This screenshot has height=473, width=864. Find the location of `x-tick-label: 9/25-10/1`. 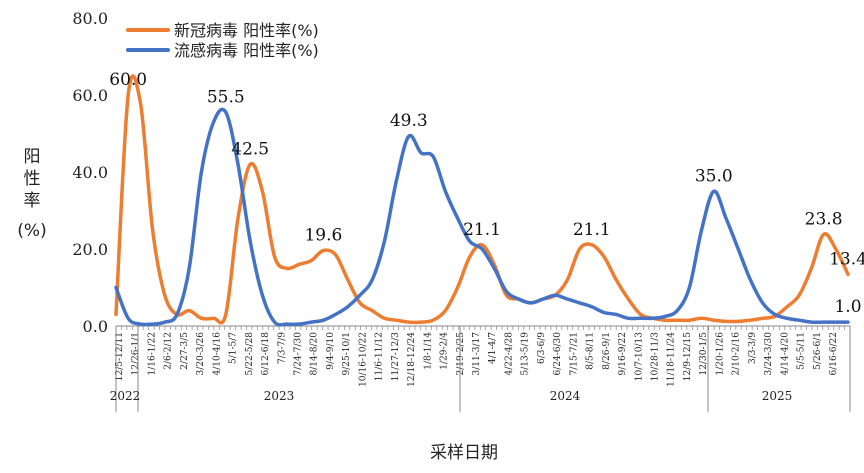

x-tick-label: 9/25-10/1 is located at coordinates (347, 353).